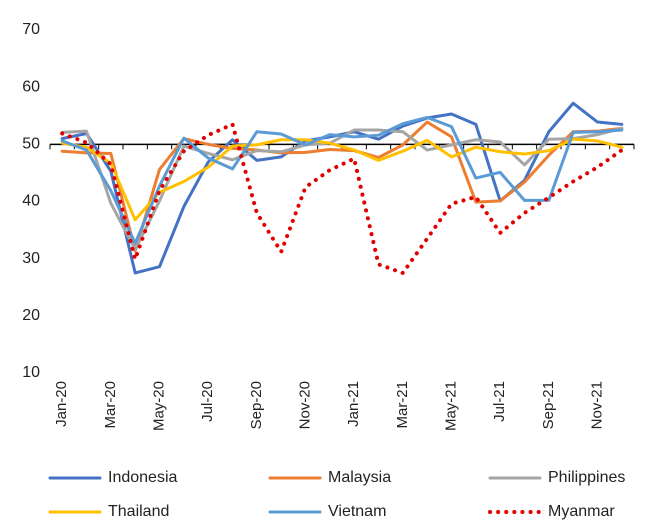 This screenshot has width=660, height=526. I want to click on x-tick-label: Jul-20, so click(207, 401).